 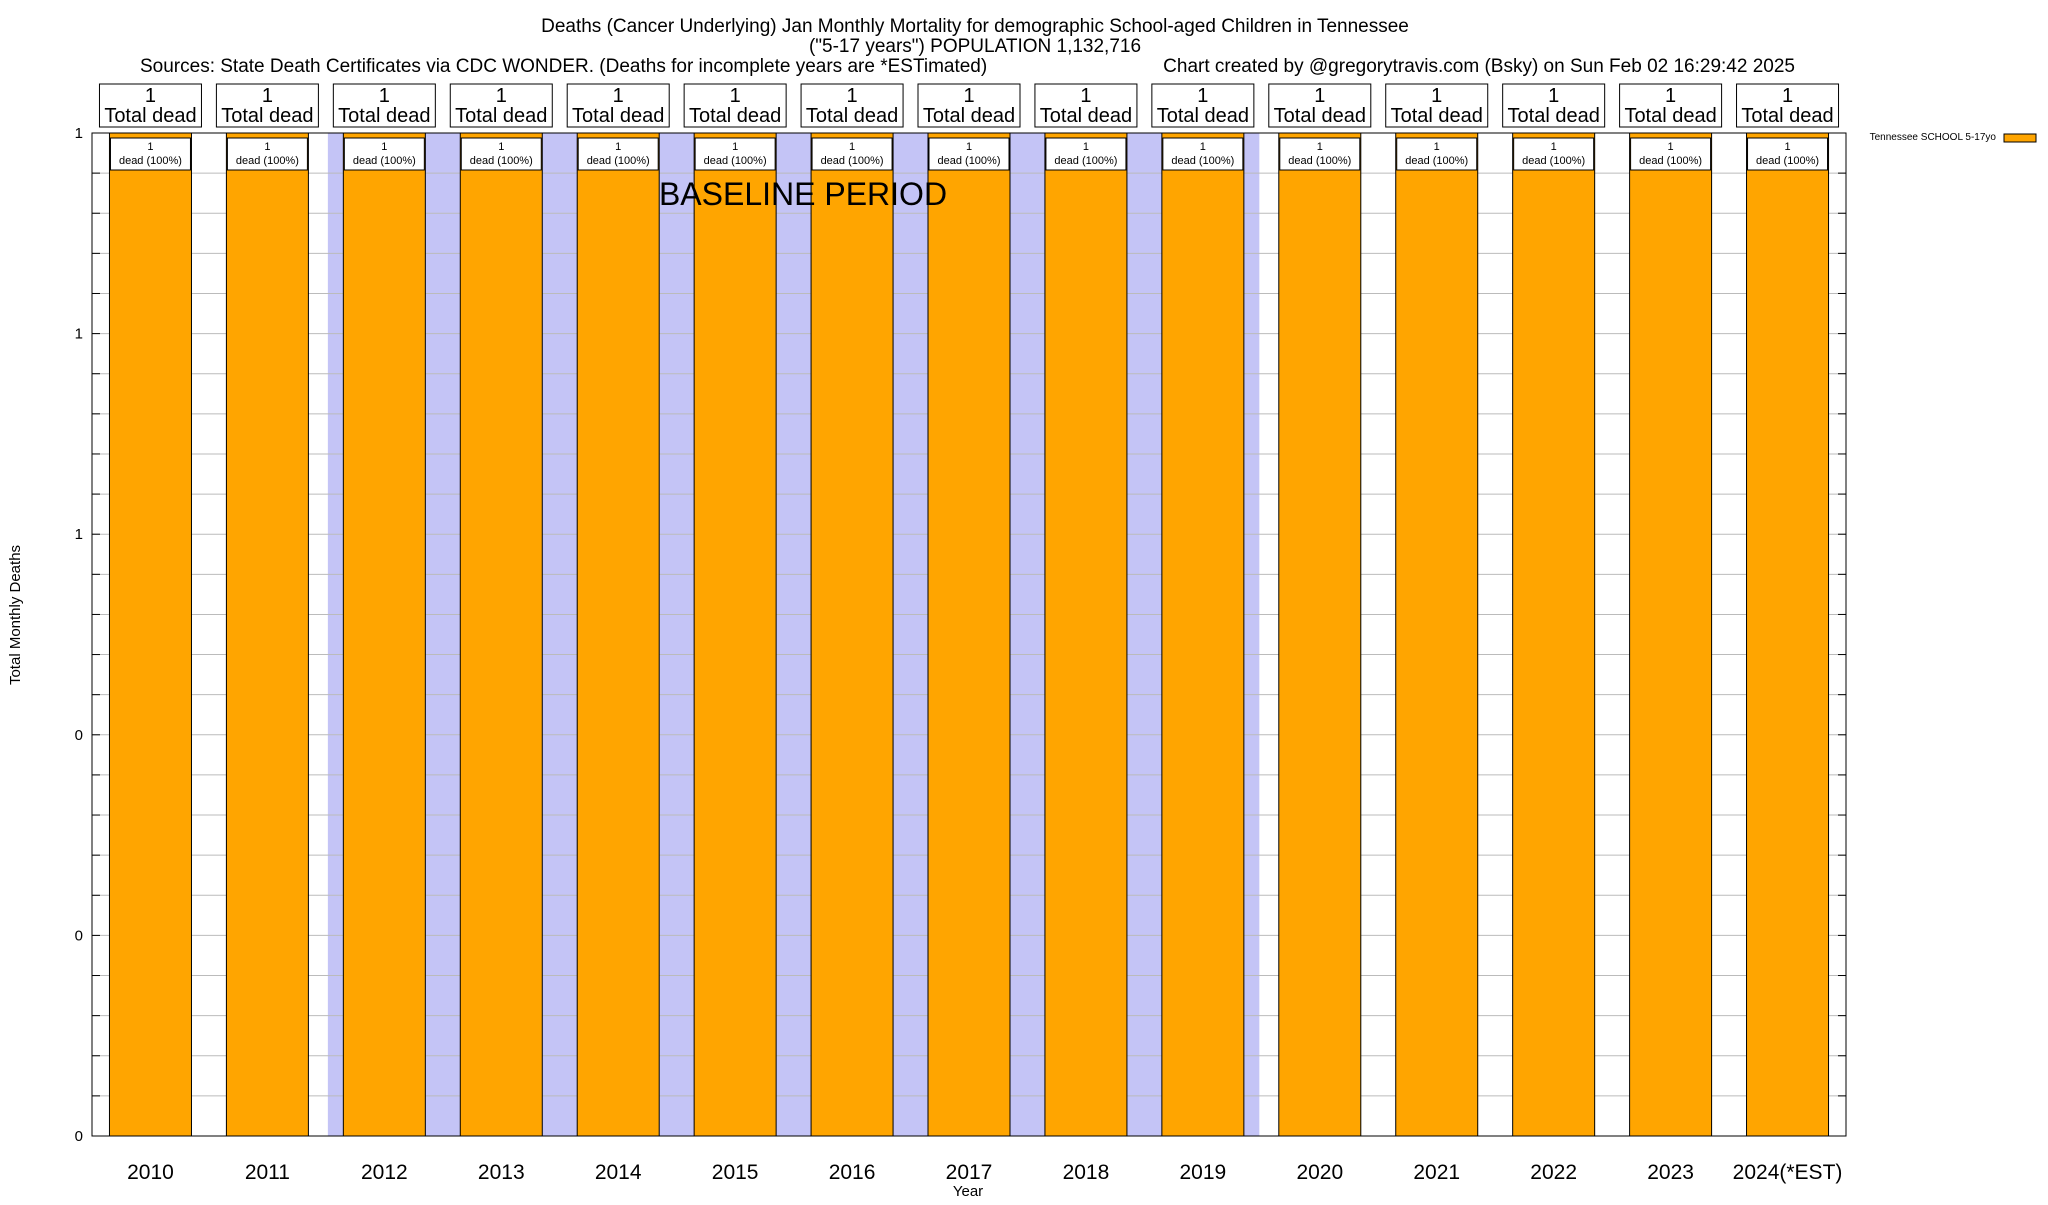 What do you see at coordinates (968, 1191) in the screenshot?
I see `x-axis-label: Year` at bounding box center [968, 1191].